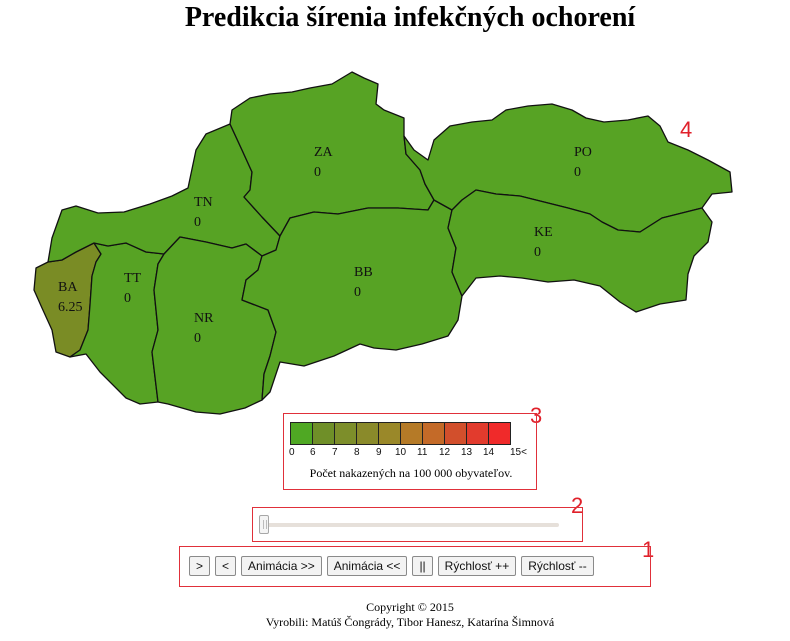  I want to click on annotation-2: 2, so click(577, 505).